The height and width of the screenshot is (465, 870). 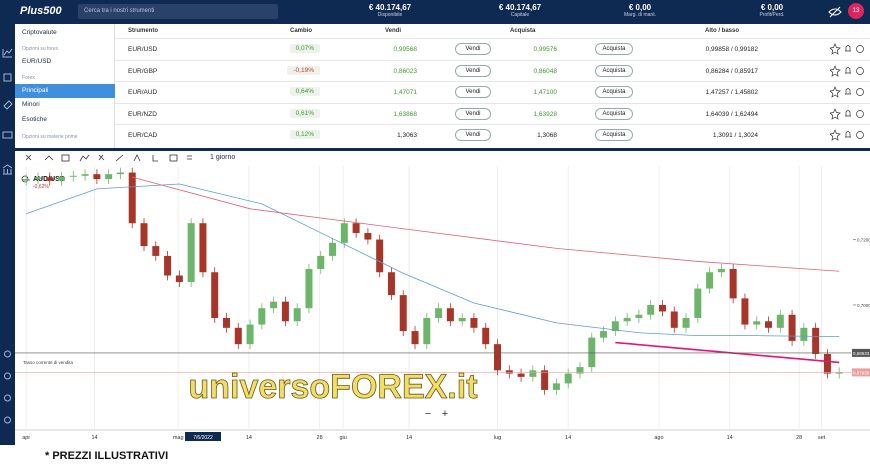 What do you see at coordinates (428, 414) in the screenshot?
I see `zoom-button: −` at bounding box center [428, 414].